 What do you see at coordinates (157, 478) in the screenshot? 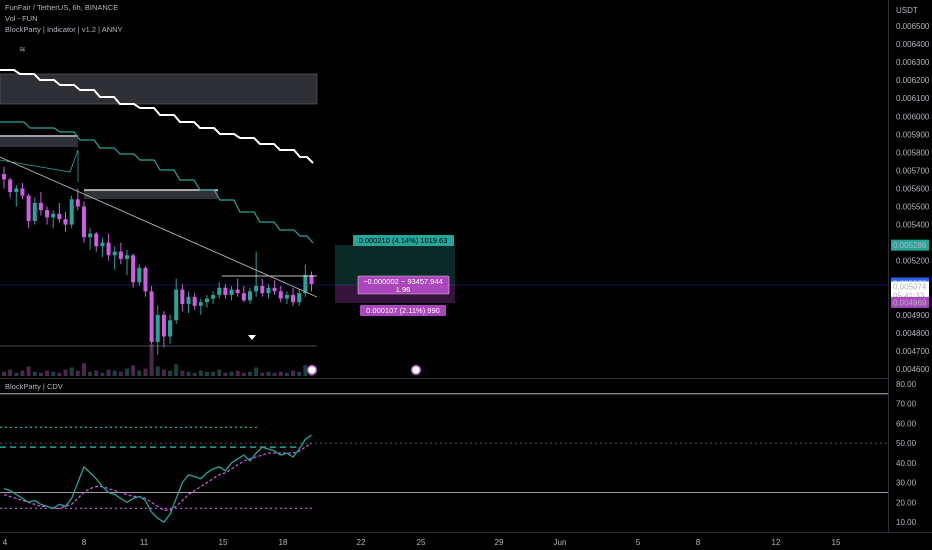
I see `cdv-main-line` at bounding box center [157, 478].